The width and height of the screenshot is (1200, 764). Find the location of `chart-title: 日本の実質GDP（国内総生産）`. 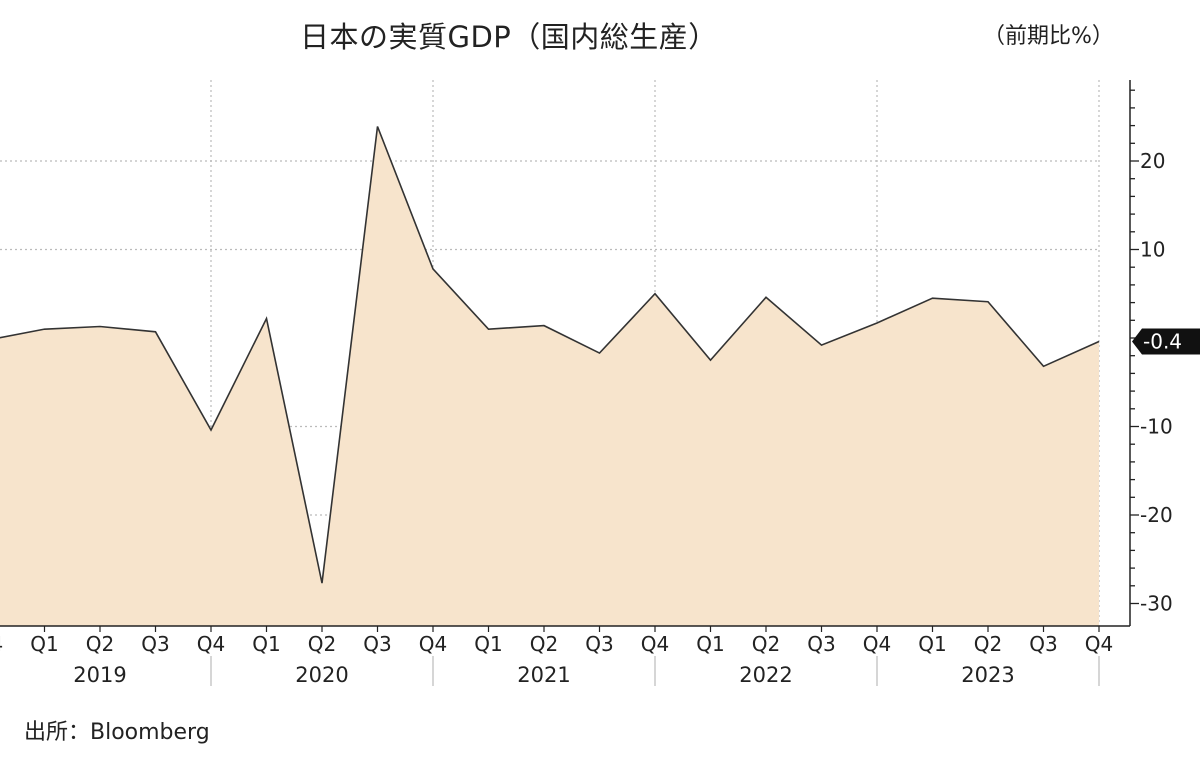

chart-title: 日本の実質GDP（国内総生産） is located at coordinates (509, 37).